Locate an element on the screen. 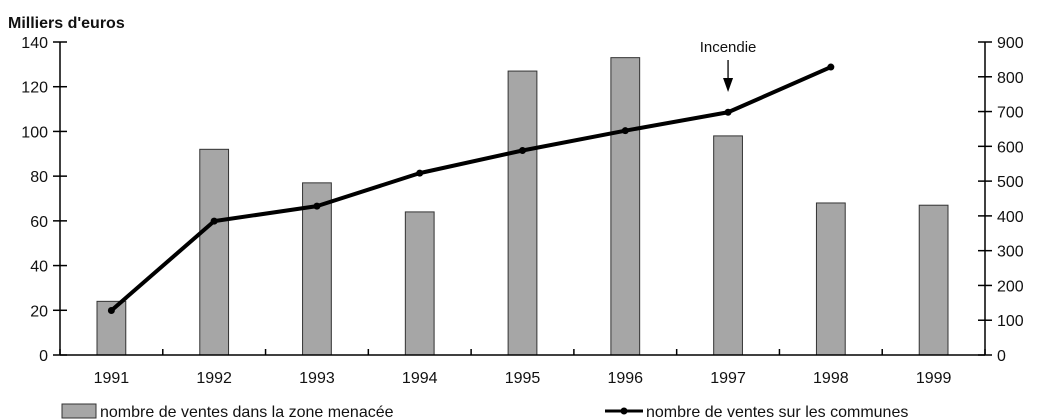 Image resolution: width=1037 pixels, height=420 pixels. y-right-tick-label: 200 is located at coordinates (1010, 286).